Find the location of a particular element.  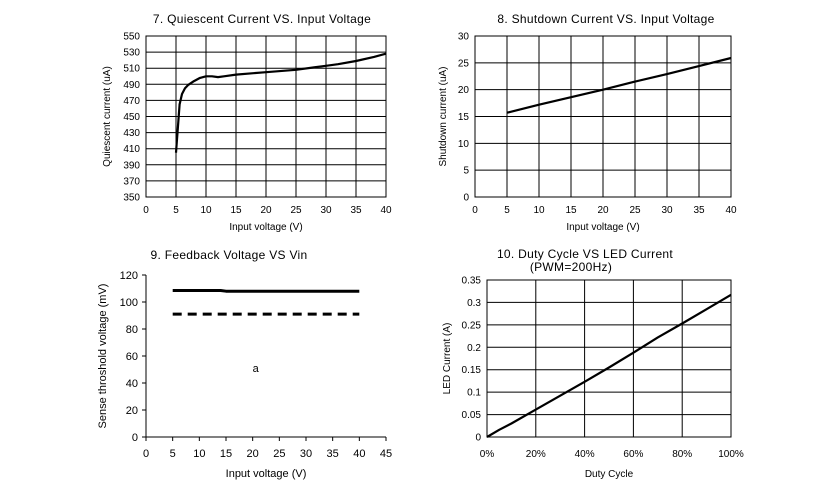

y-tick-label: 0.1 is located at coordinates (474, 393).